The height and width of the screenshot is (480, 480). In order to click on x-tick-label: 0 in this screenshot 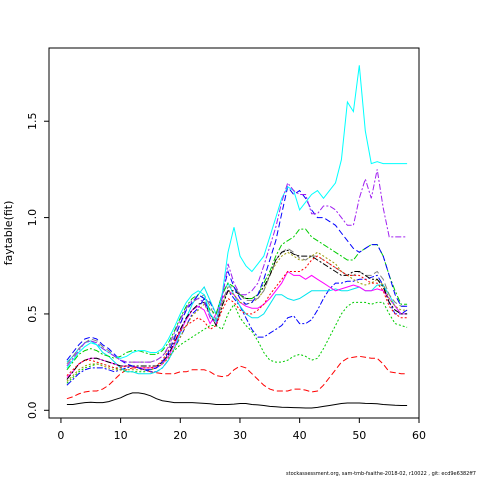, I will do `click(60, 435)`.